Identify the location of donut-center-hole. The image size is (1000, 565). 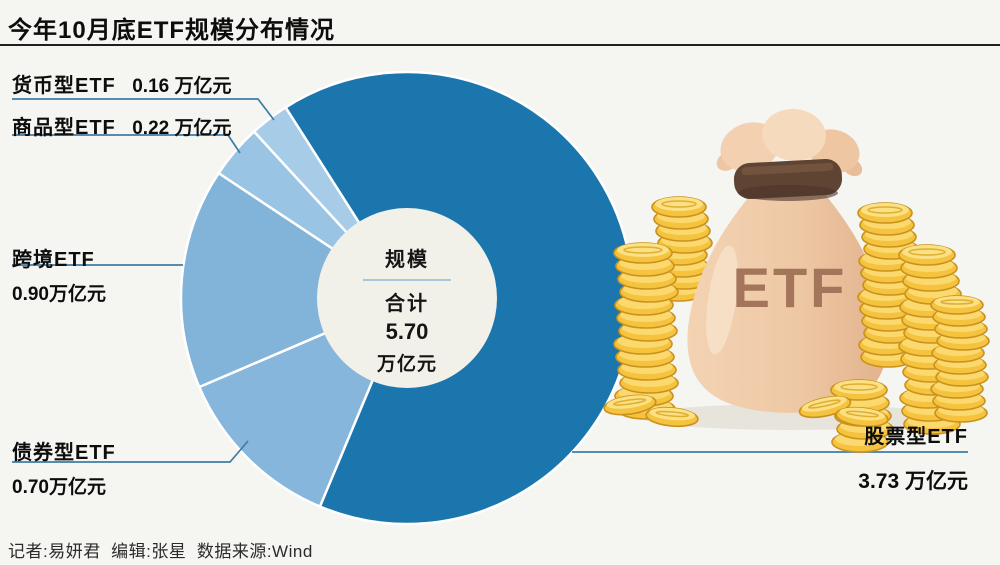
(407, 298).